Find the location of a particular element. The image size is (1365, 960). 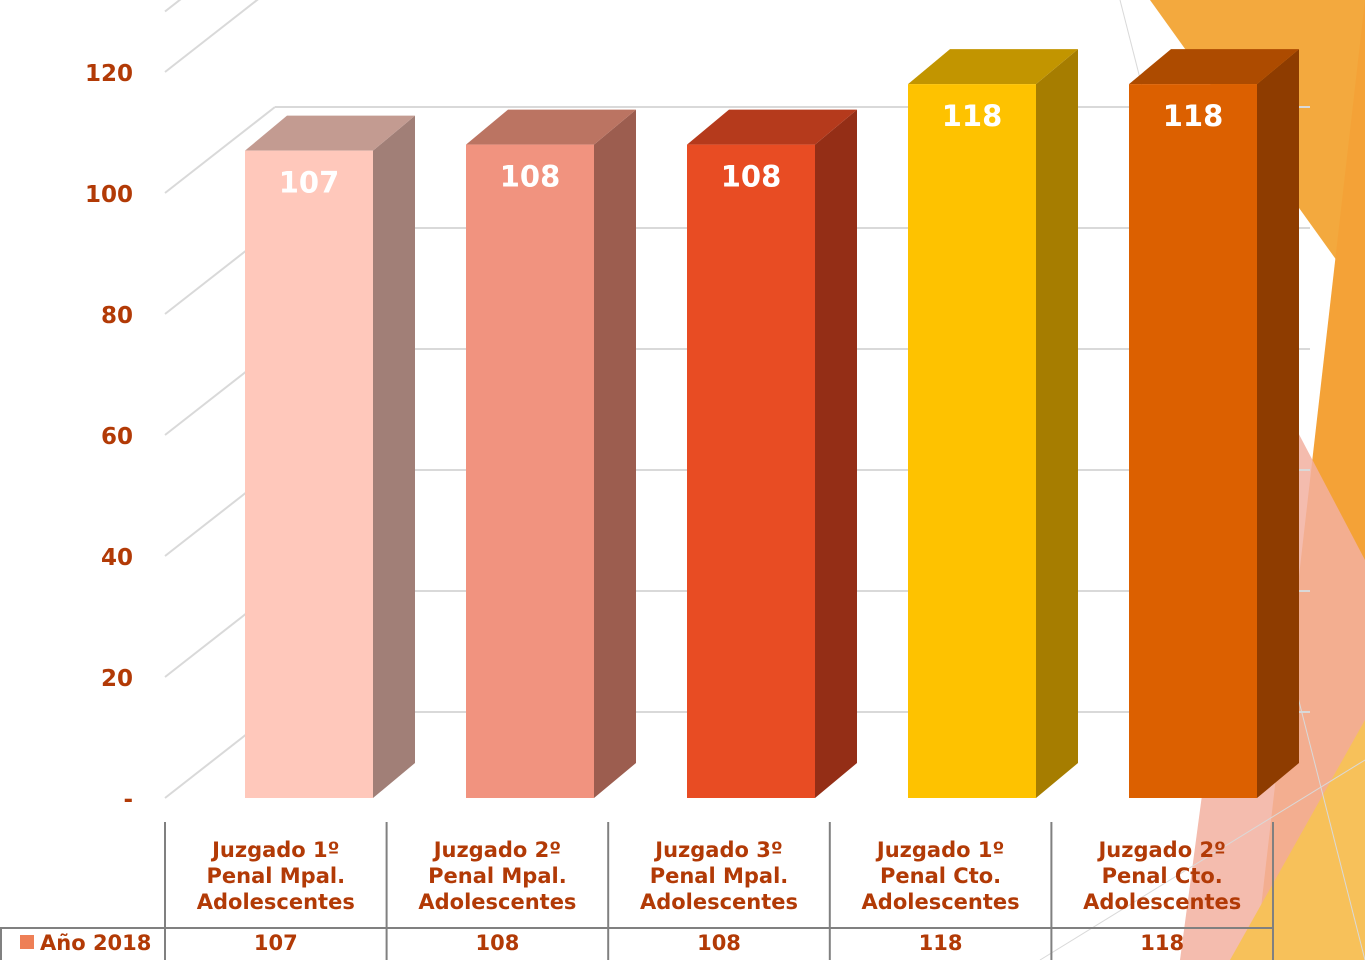

gridline-top-side is located at coordinates (173, 6).